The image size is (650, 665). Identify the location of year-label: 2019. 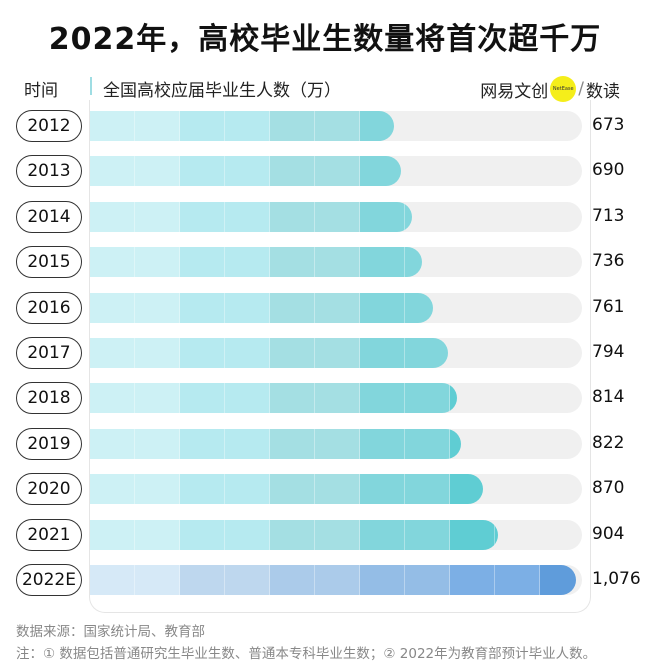
(49, 443).